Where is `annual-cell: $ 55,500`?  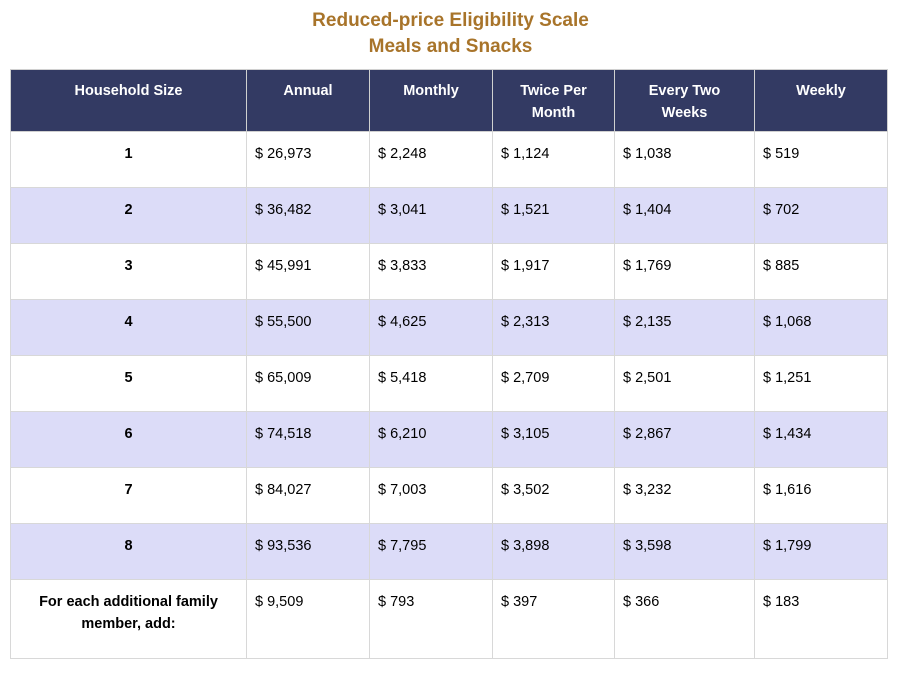
annual-cell: $ 55,500 is located at coordinates (308, 327).